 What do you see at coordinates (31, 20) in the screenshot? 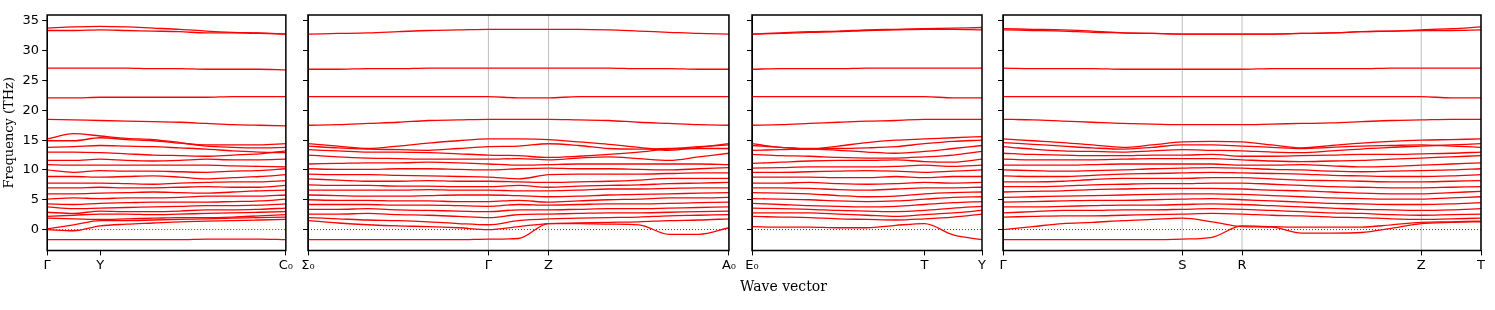
I see `y-tick-label: 35` at bounding box center [31, 20].